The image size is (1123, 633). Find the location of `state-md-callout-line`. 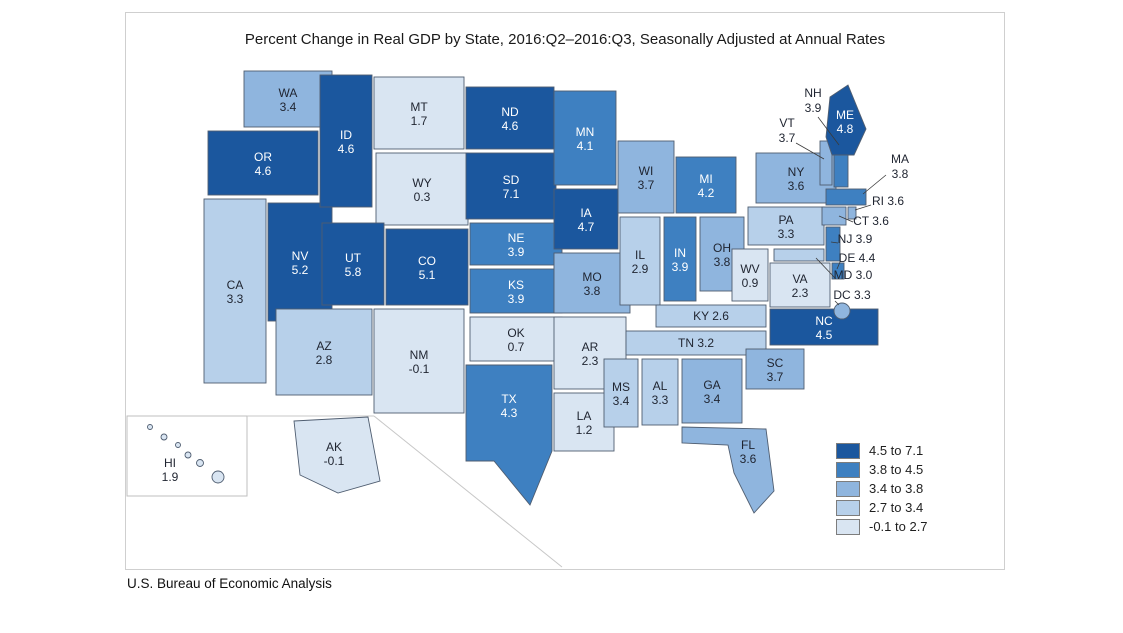

state-md-callout-line is located at coordinates (825, 268).